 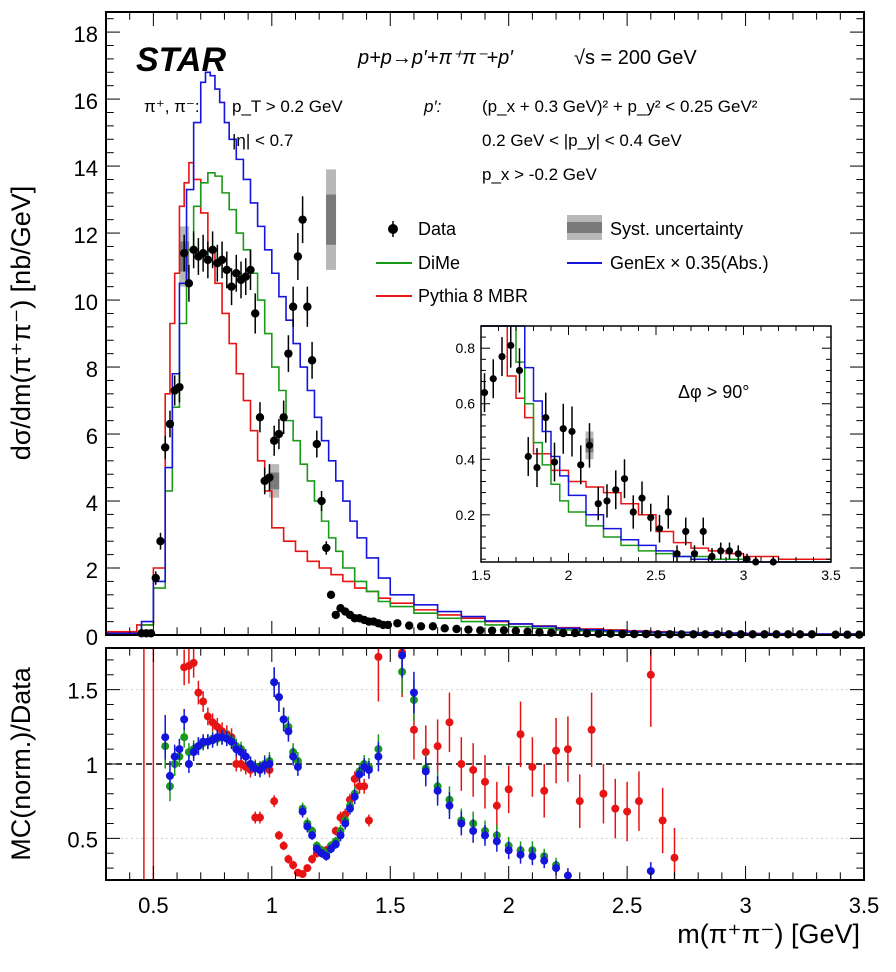 I want to click on x-tick-label: 1, so click(x=272, y=905).